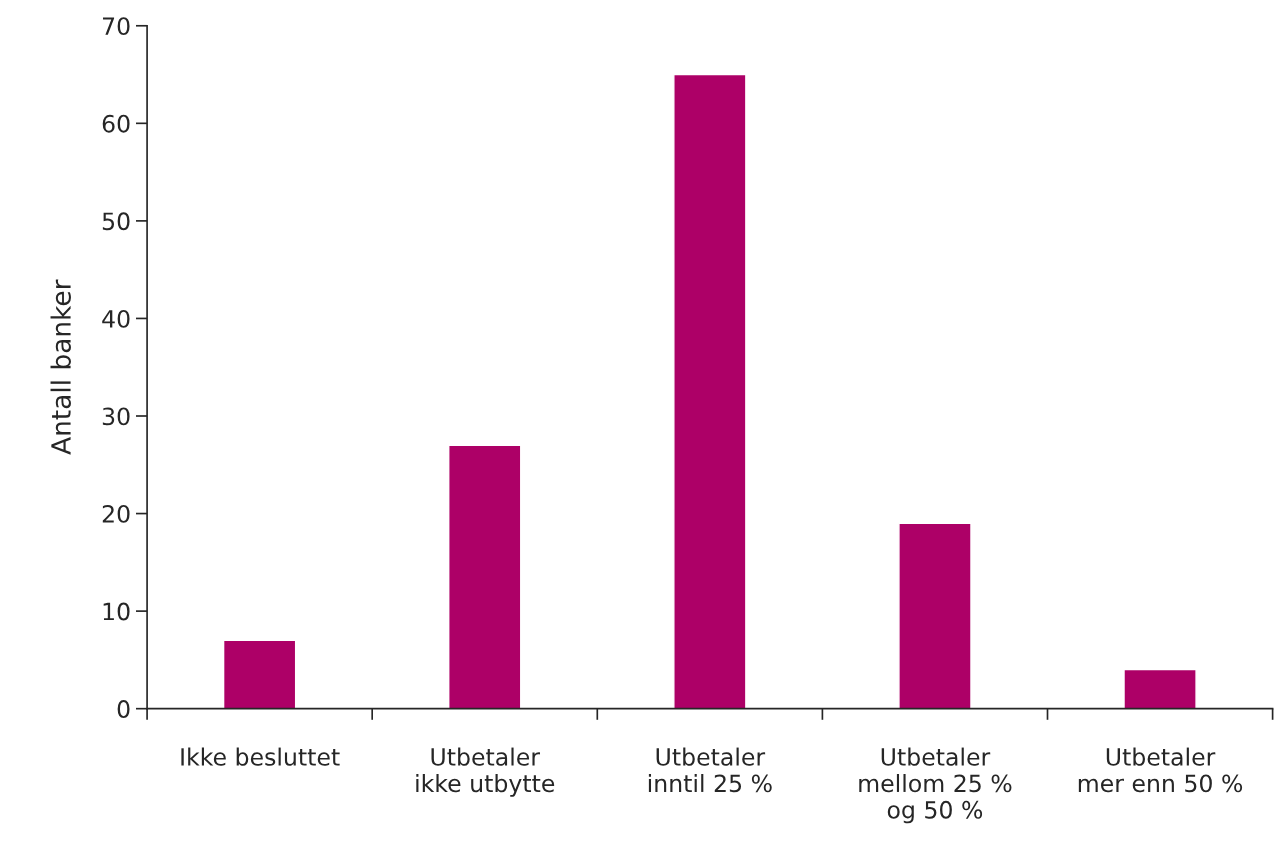 The height and width of the screenshot is (859, 1279). I want to click on x-tick-label: Utbetaler mer enn 50 %, so click(1160, 770).